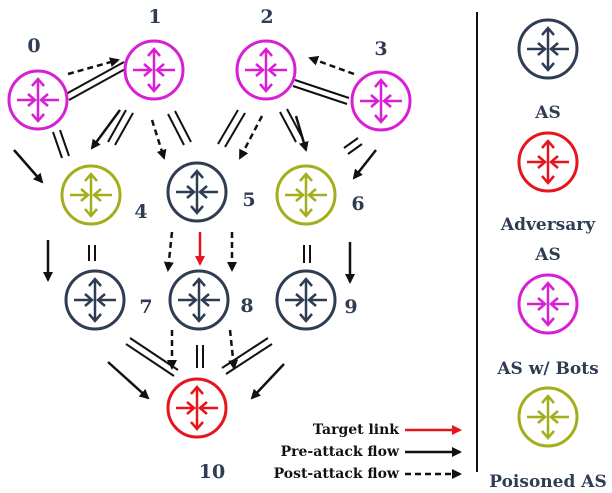 This screenshot has height=493, width=612. What do you see at coordinates (548, 49) in the screenshot?
I see `legend-as-icon` at bounding box center [548, 49].